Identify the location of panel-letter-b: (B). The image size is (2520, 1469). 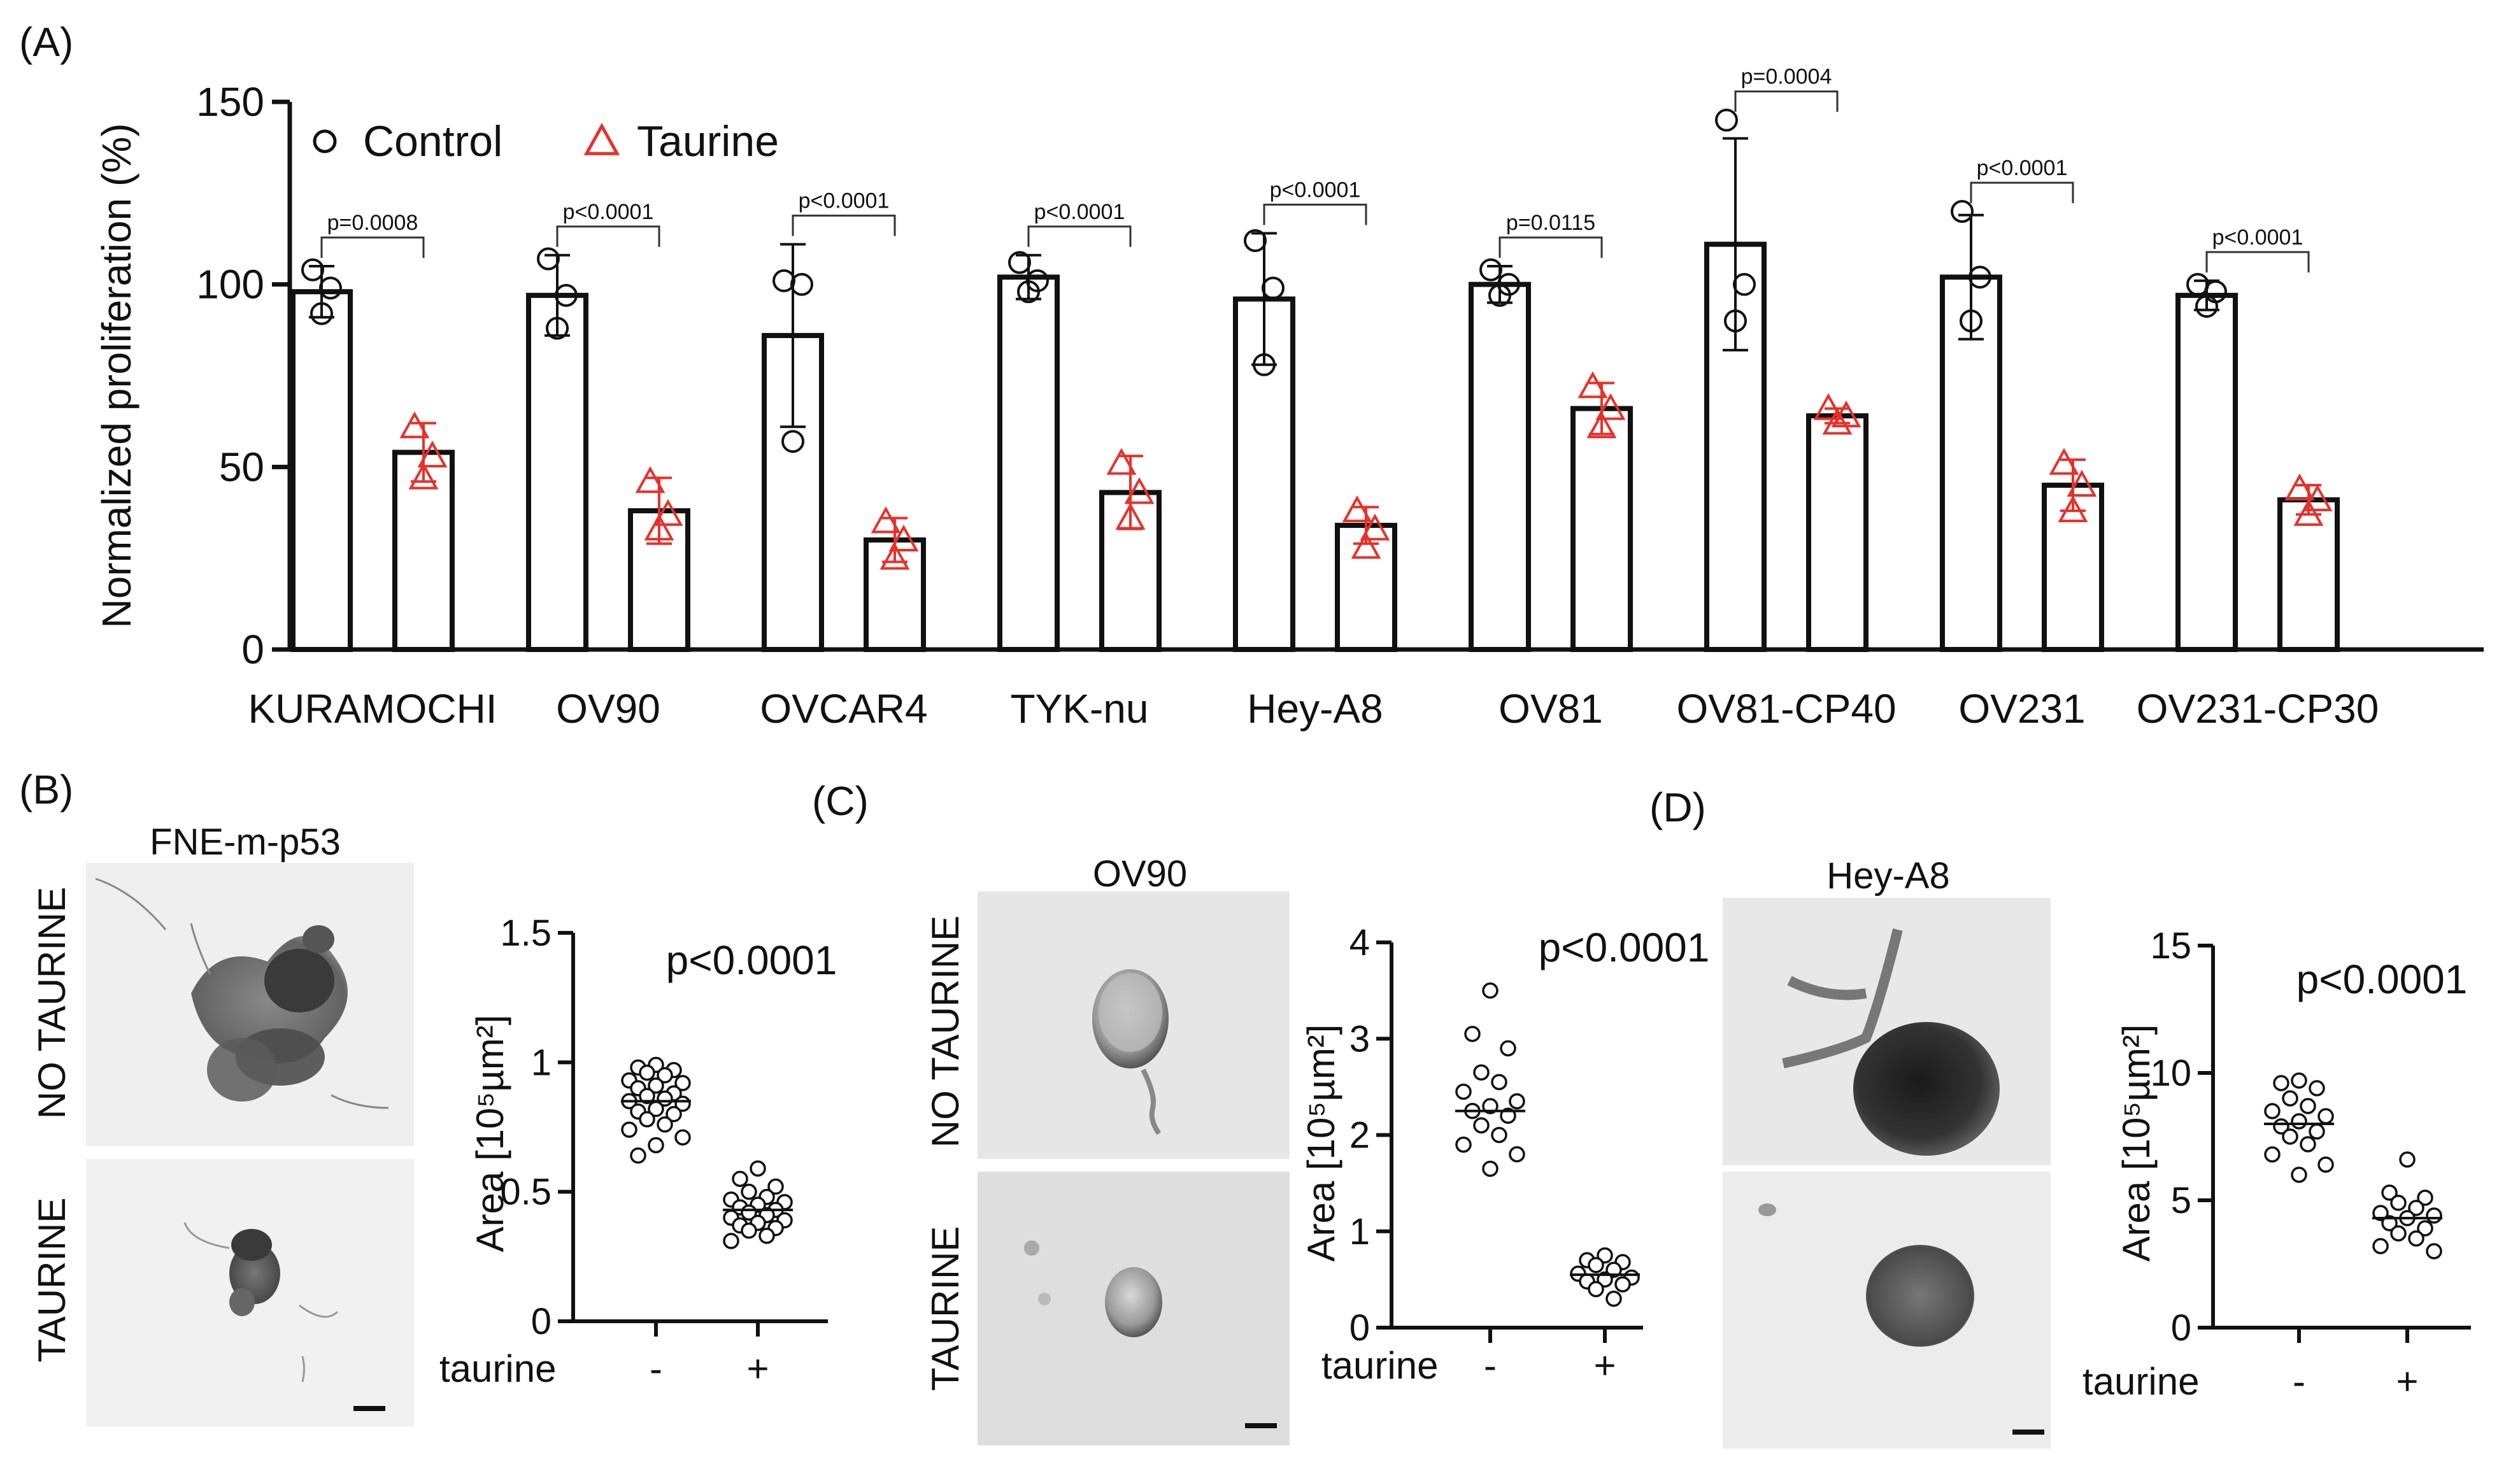
(46, 790).